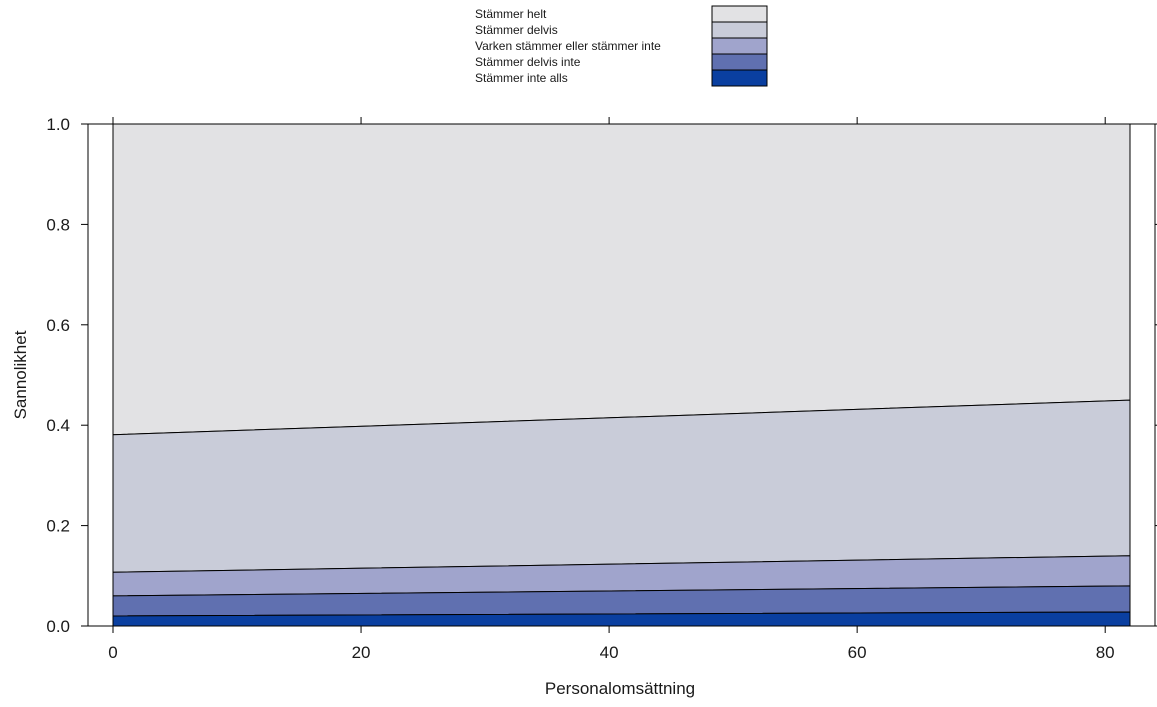  What do you see at coordinates (58, 124) in the screenshot?
I see `y-tick-label: 1.0` at bounding box center [58, 124].